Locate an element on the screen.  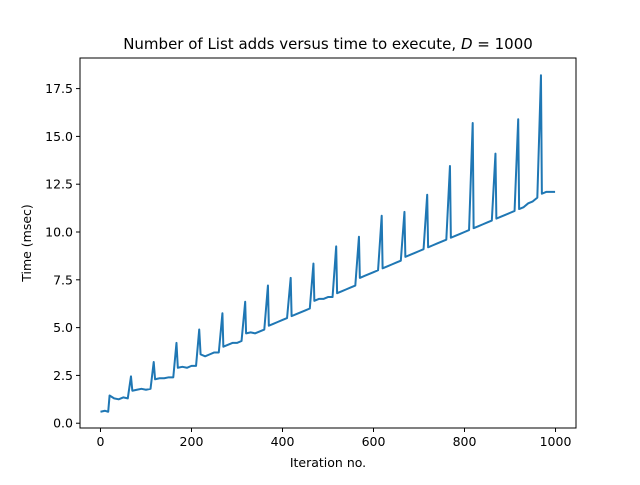
x-tick-label: 1000 is located at coordinates (556, 441).